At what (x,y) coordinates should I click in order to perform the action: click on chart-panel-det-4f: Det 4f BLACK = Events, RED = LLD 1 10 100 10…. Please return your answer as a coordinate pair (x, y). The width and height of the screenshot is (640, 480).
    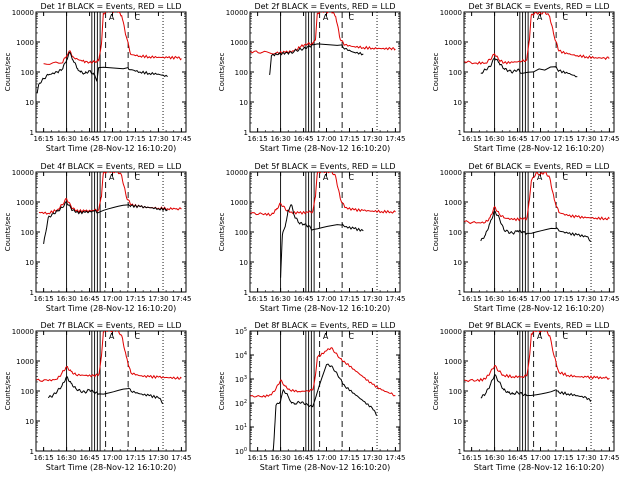
    Looking at the image, I should click on (98, 237).